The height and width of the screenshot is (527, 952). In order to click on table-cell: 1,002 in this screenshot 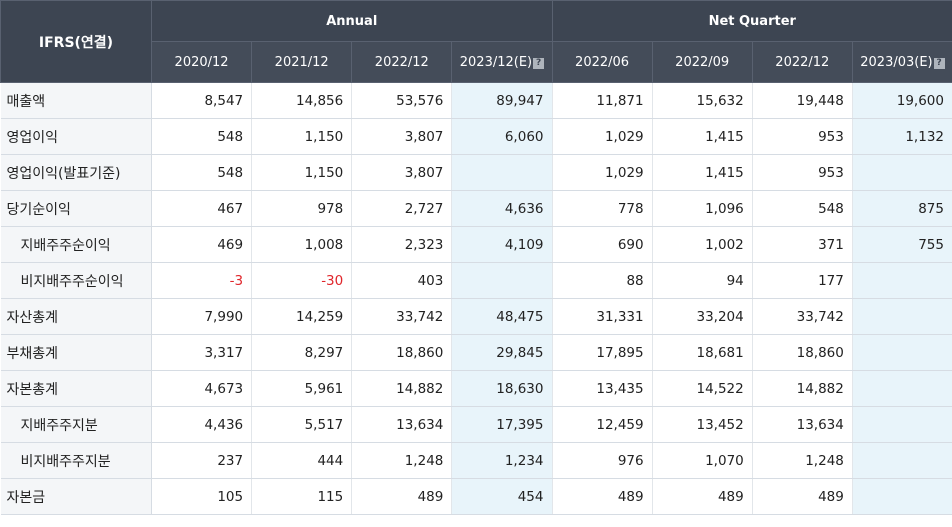, I will do `click(702, 244)`.